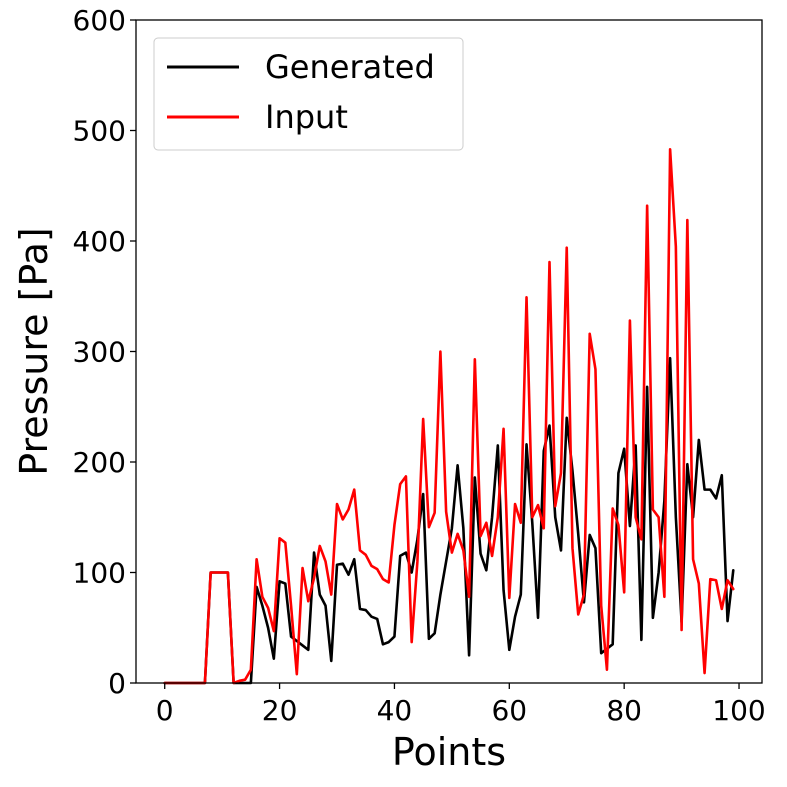 The height and width of the screenshot is (787, 787). I want to click on x-tick-label: 60, so click(509, 710).